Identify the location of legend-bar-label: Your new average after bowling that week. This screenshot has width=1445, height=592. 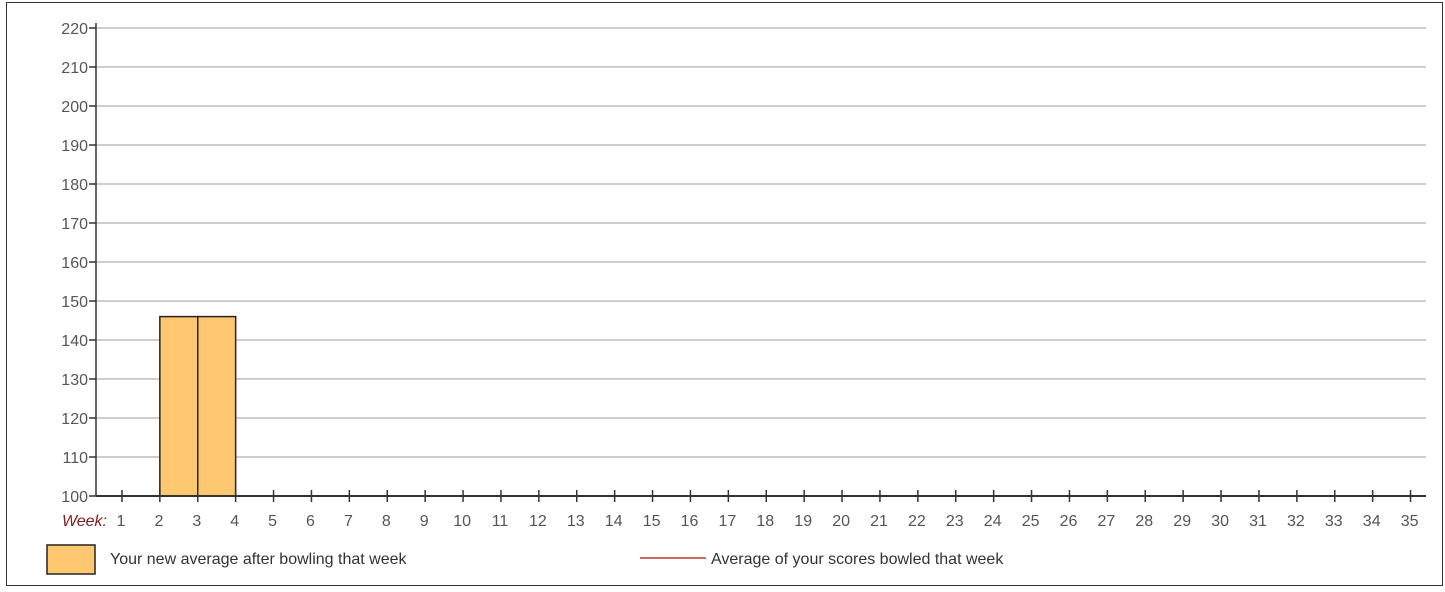
(258, 559).